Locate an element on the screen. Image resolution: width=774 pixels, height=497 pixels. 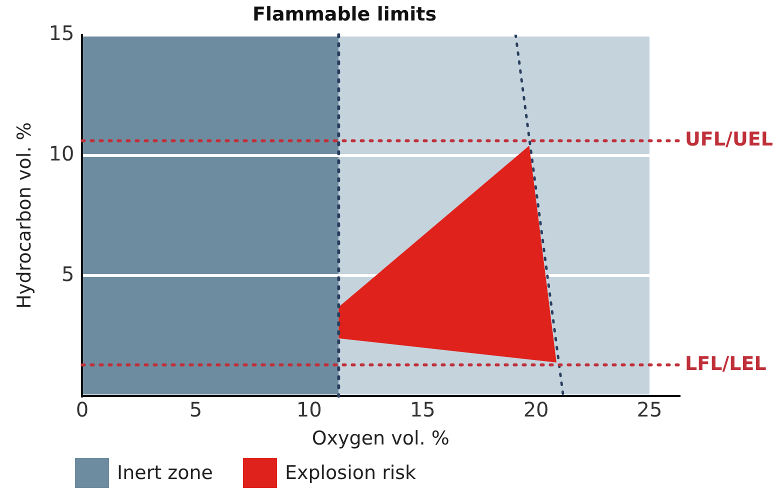
x-tick-label: 5 is located at coordinates (195, 409).